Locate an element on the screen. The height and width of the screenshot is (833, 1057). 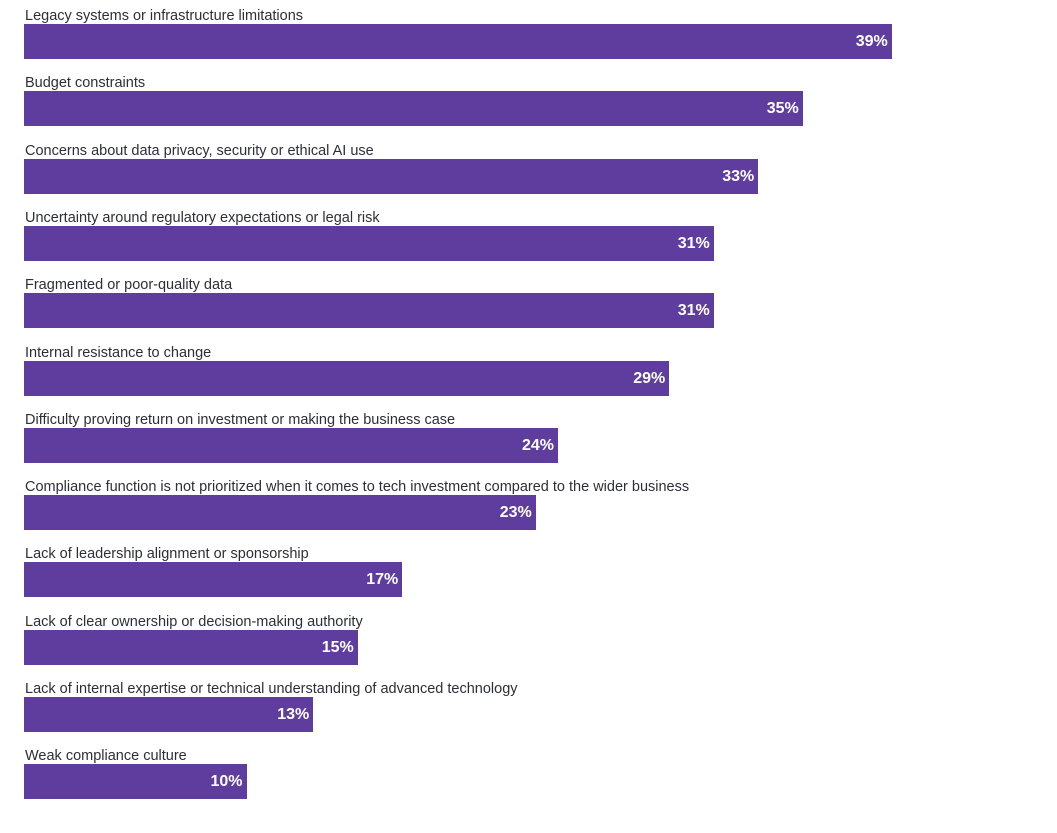
data-label: 17% is located at coordinates (382, 580).